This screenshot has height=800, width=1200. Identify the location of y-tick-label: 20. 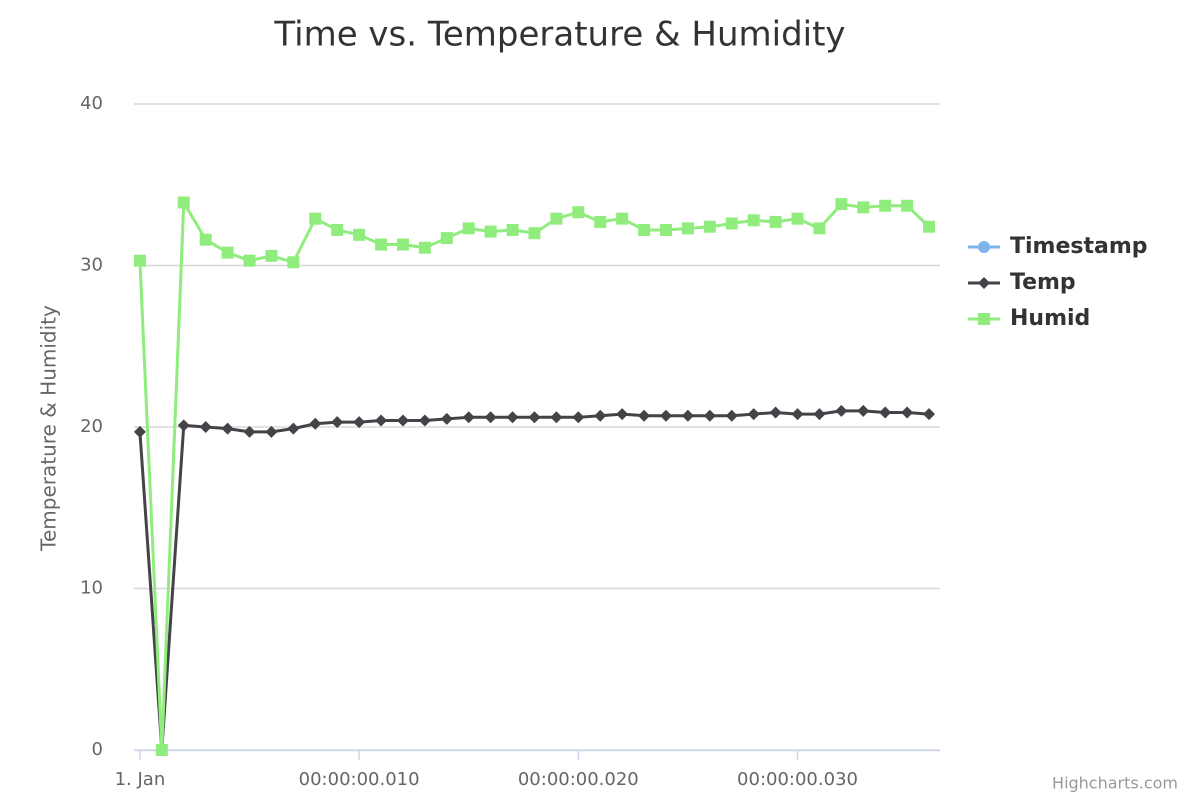
(91, 426).